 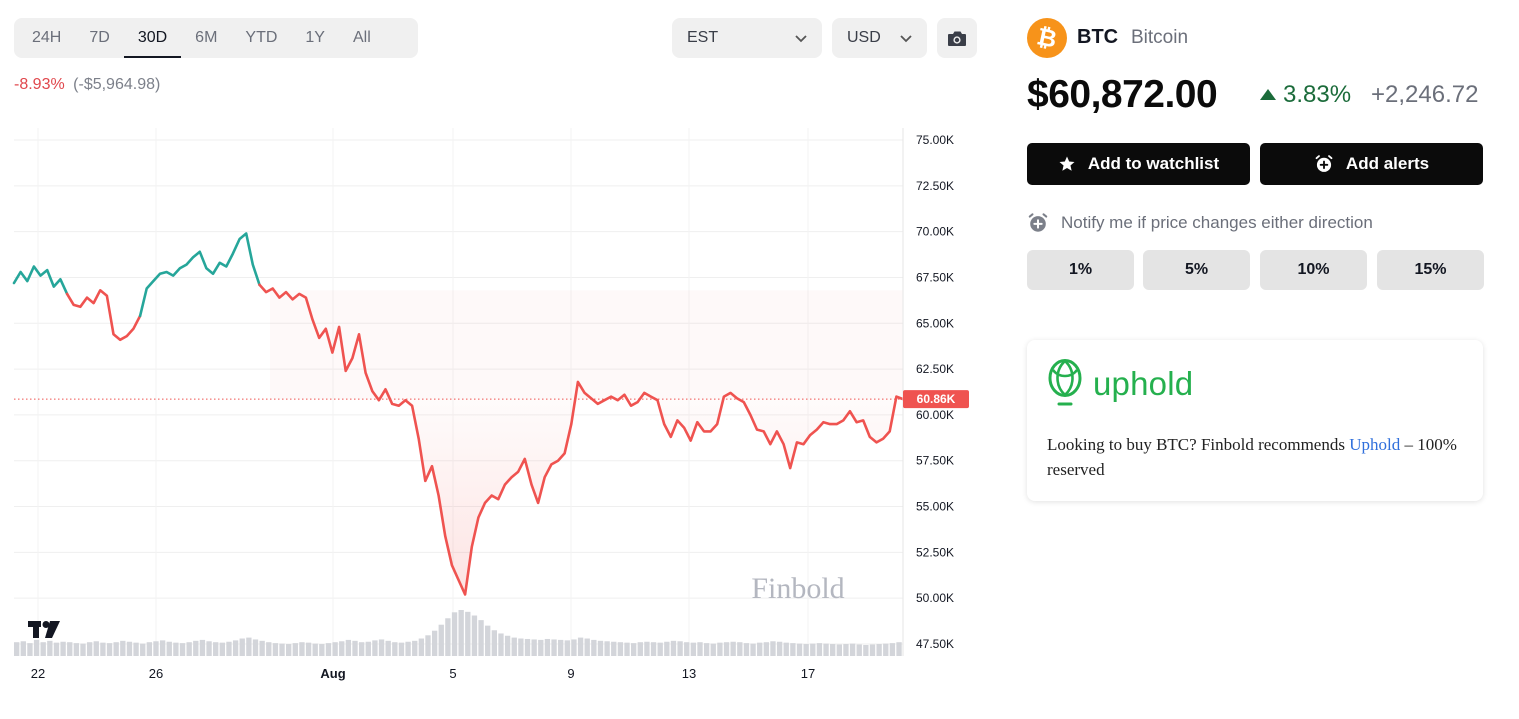 I want to click on currency-dropdown: USD, so click(x=879, y=38).